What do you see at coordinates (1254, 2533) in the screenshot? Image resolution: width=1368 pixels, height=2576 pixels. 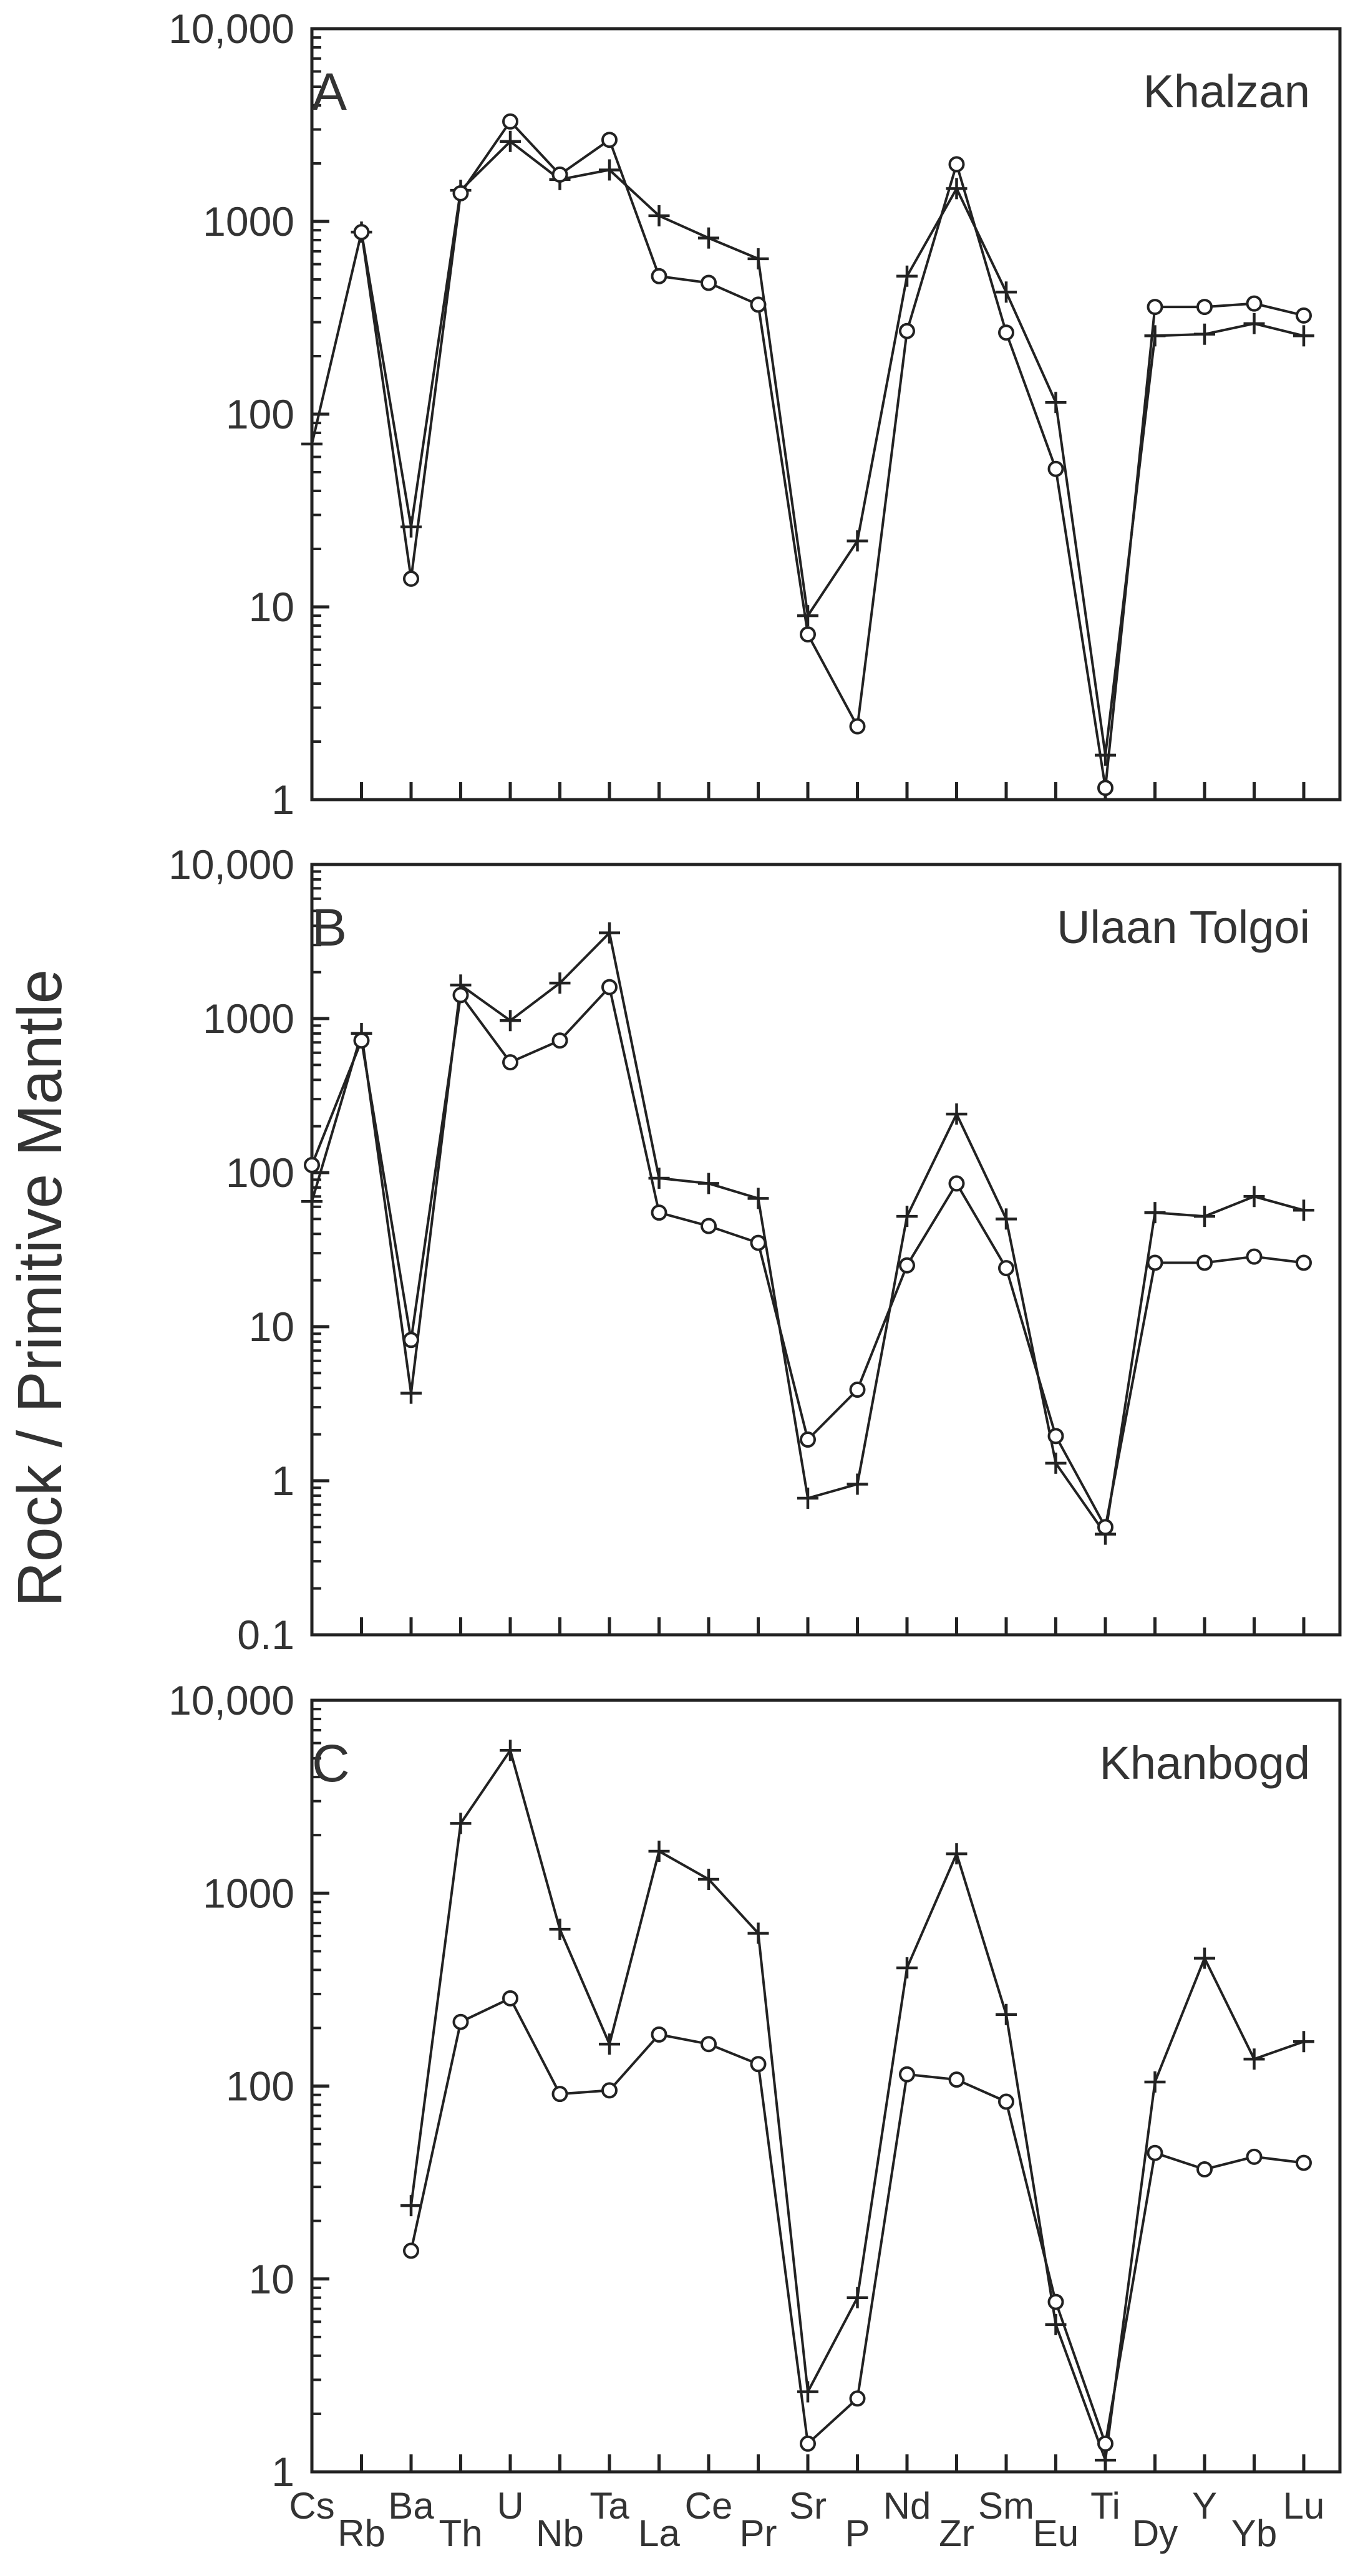 I see `x-tick-label: Yb` at bounding box center [1254, 2533].